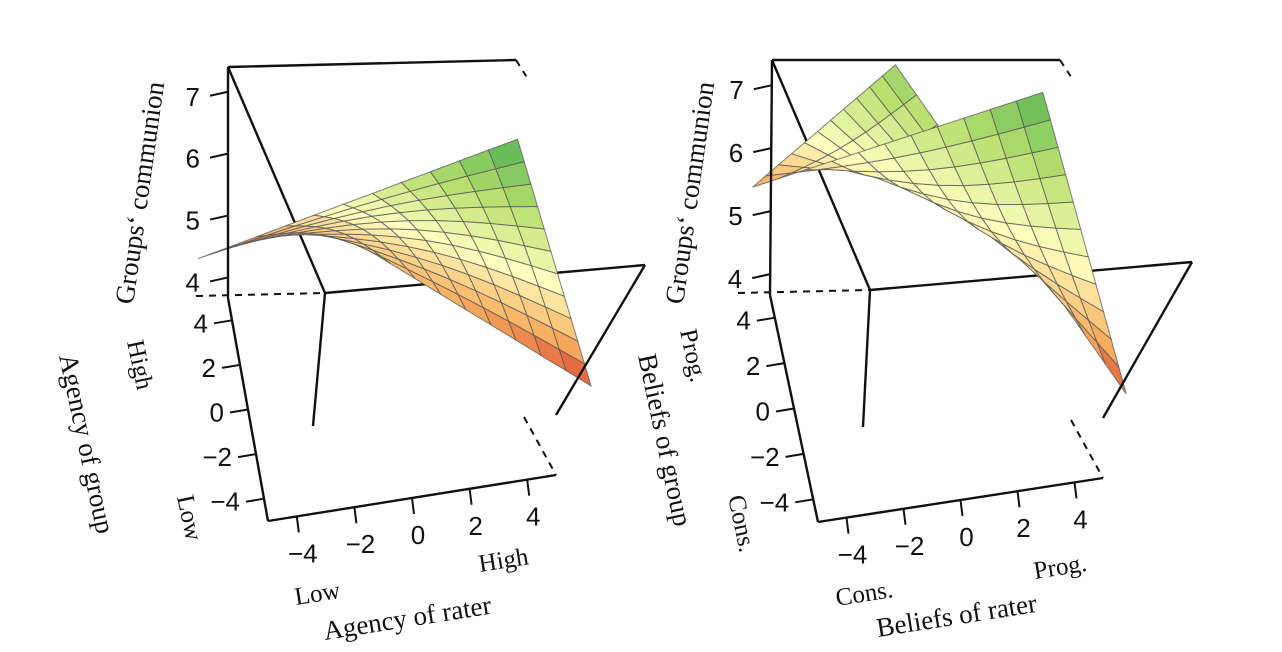  What do you see at coordinates (956, 615) in the screenshot?
I see `x-axis-label: Beliefs of rater` at bounding box center [956, 615].